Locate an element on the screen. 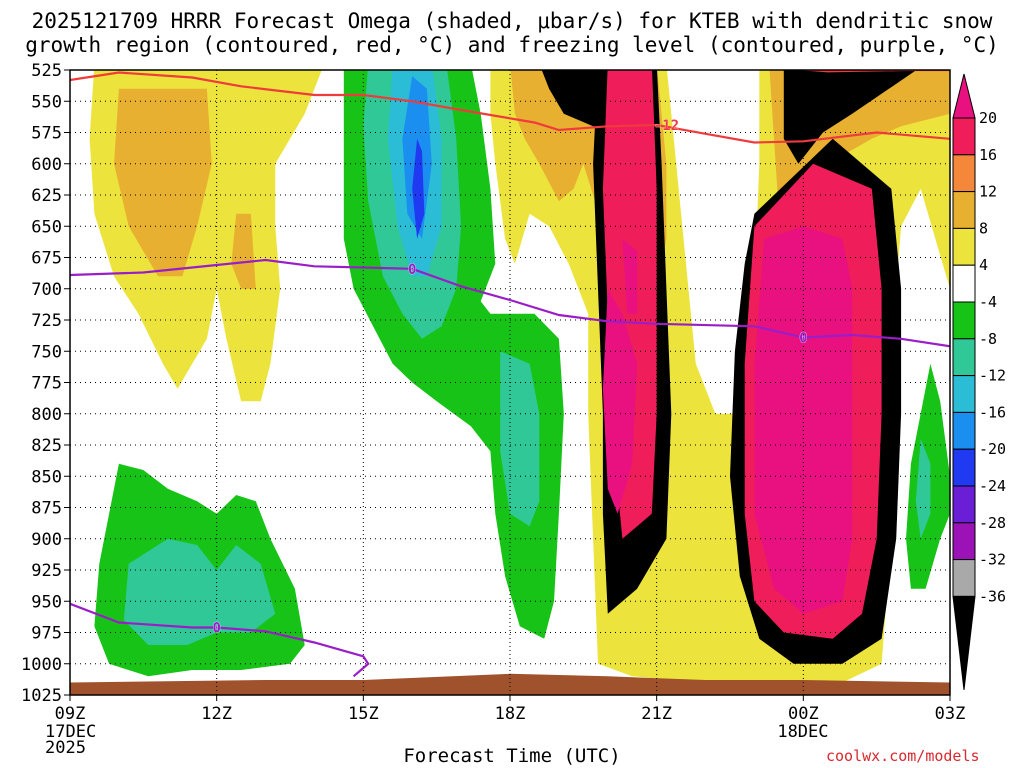 Image resolution: width=1024 pixels, height=768 pixels. y-tick-label-1000: 1000 is located at coordinates (41, 665).